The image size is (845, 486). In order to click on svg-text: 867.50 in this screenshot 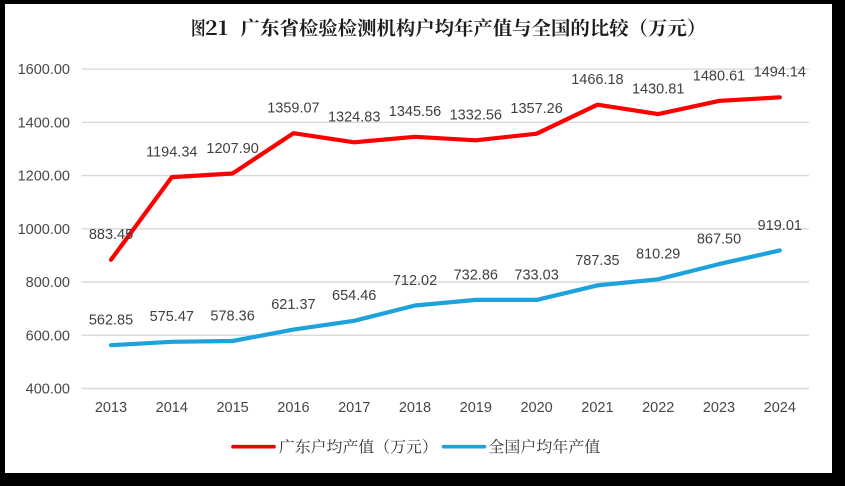, I will do `click(719, 240)`.